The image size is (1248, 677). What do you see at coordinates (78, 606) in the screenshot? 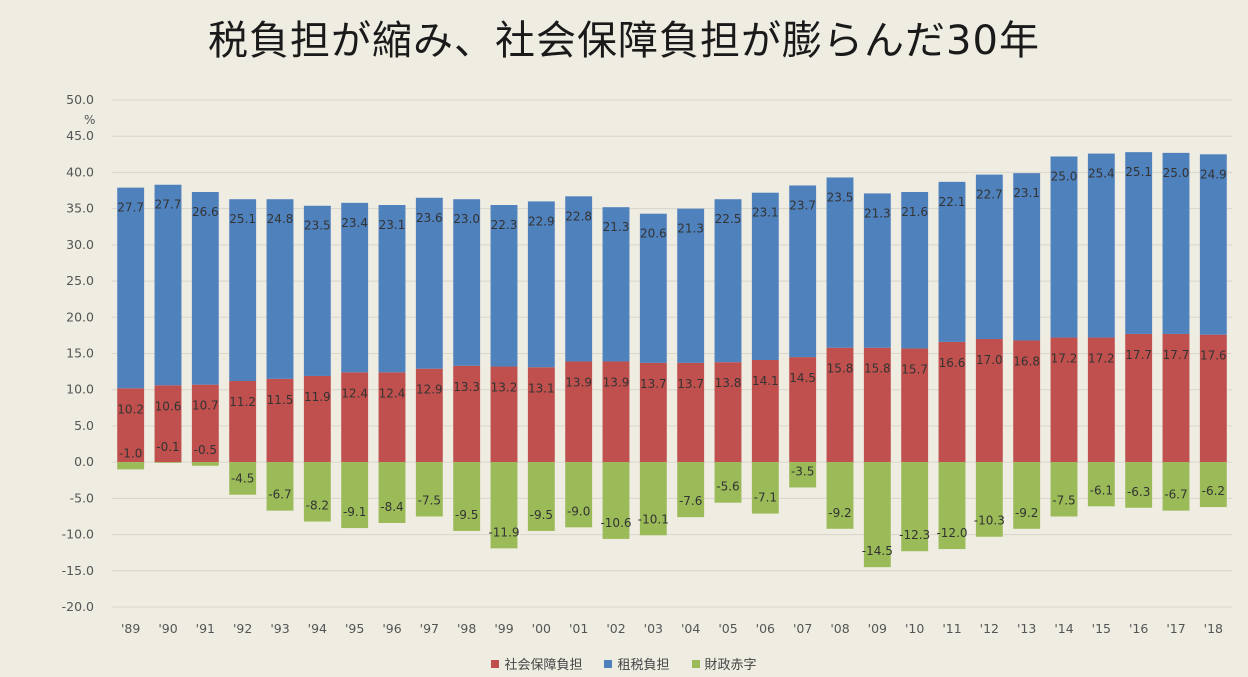
I see `y-tick-label: -20.0` at bounding box center [78, 606].